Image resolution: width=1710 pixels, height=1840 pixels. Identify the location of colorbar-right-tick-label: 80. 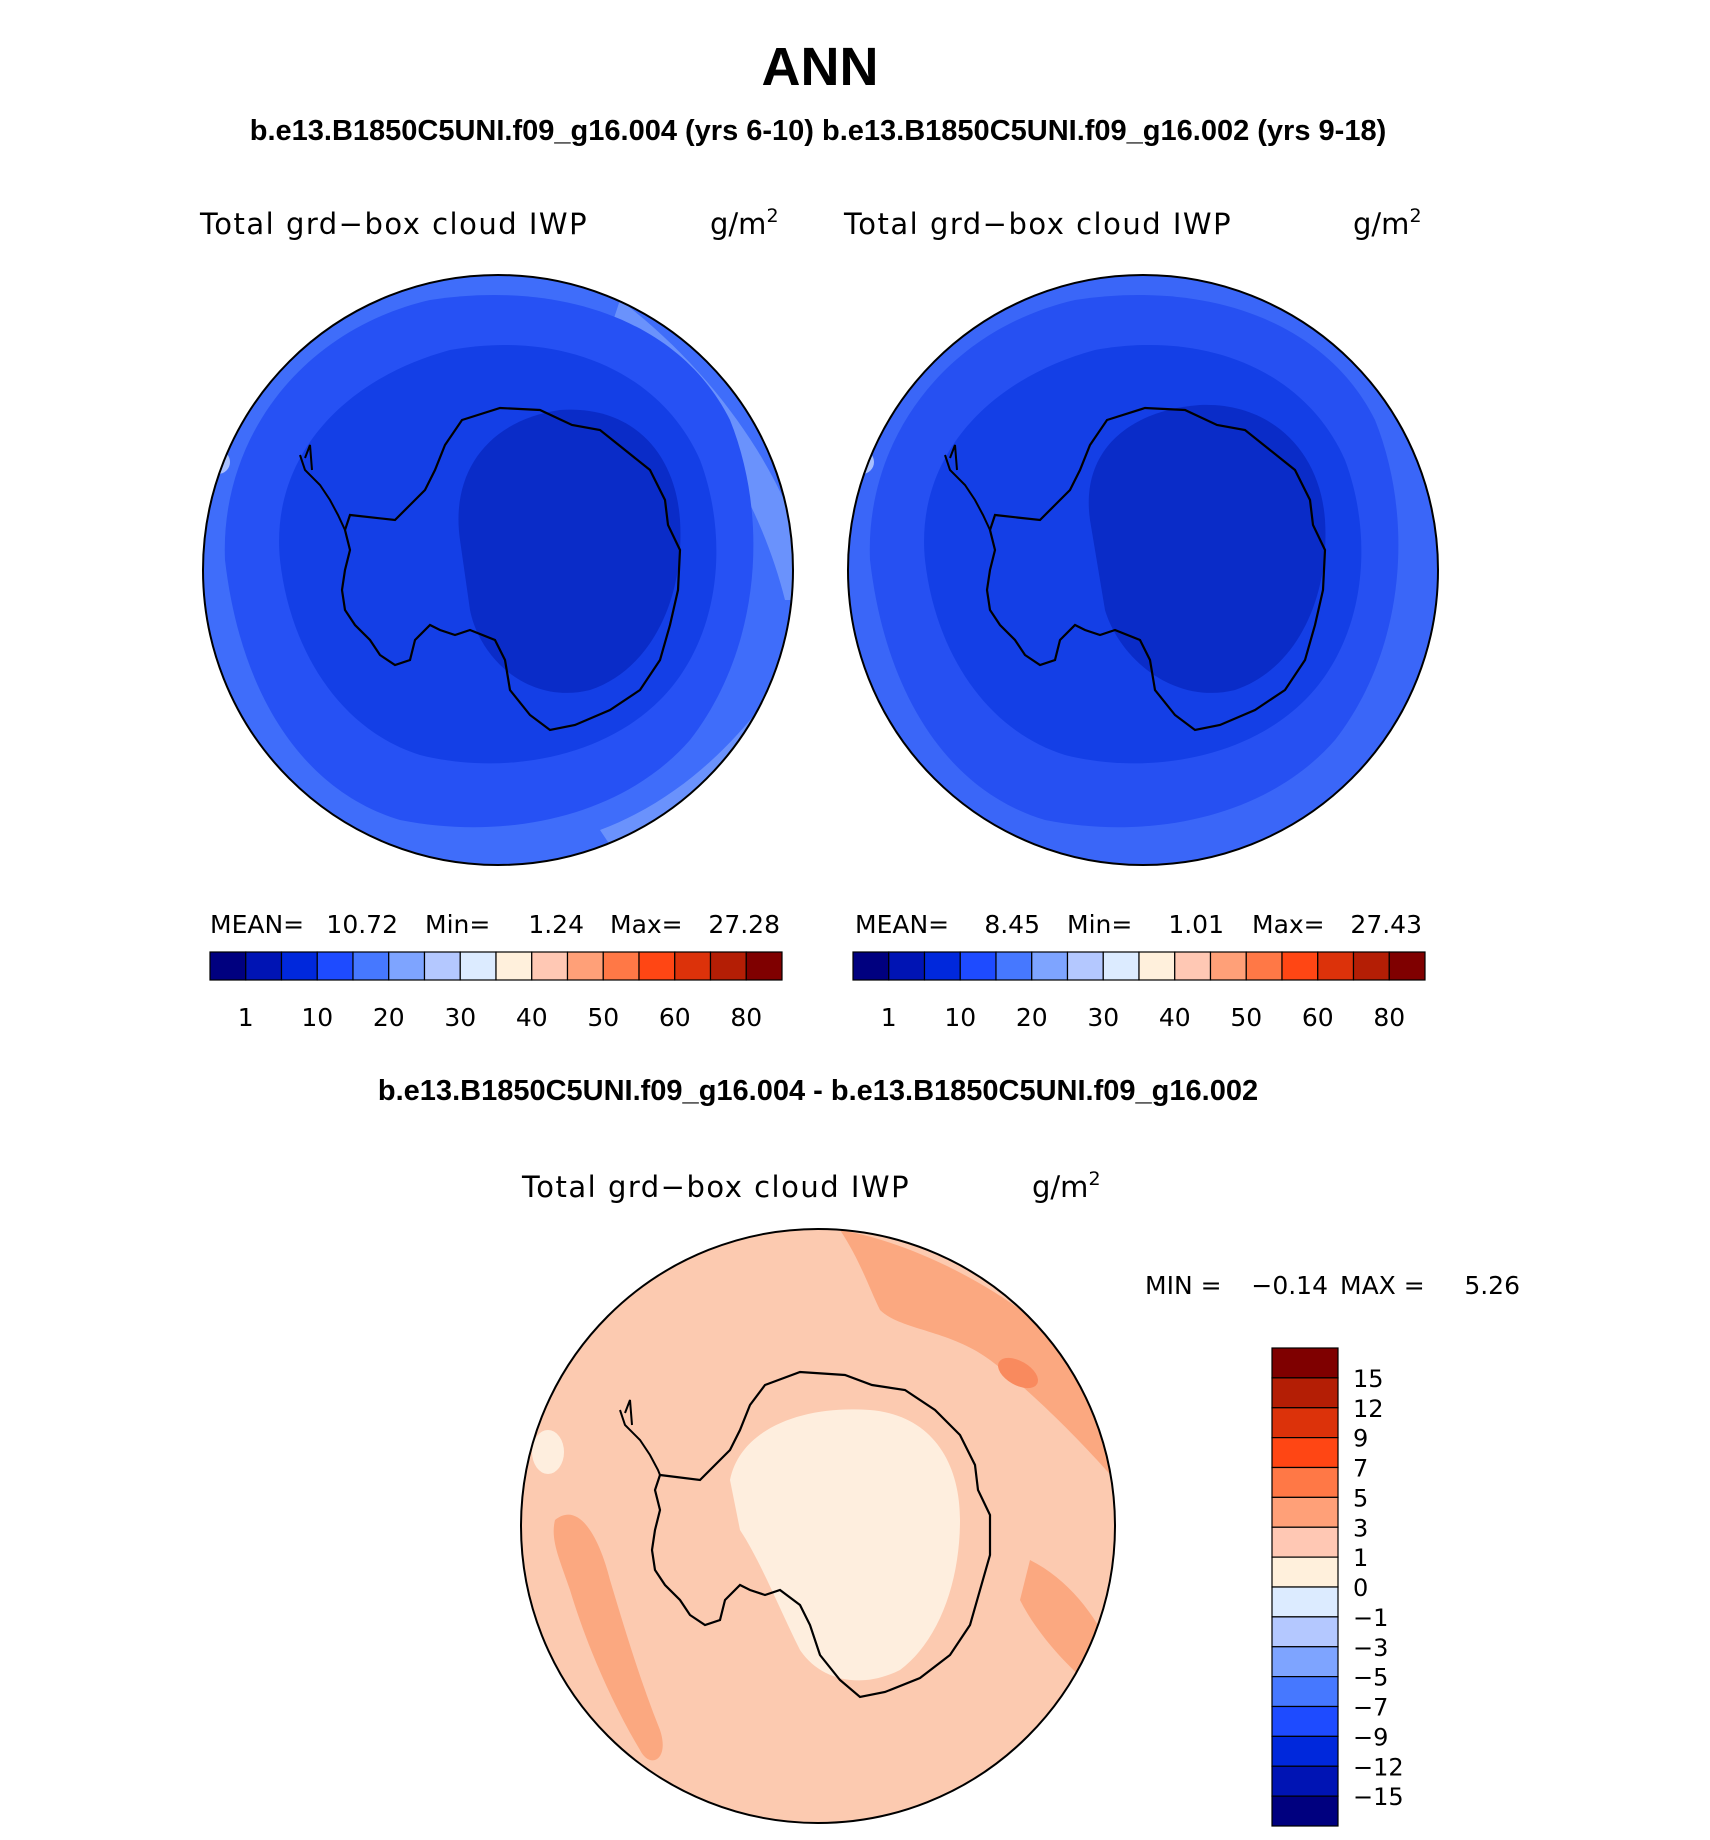
(1389, 1017).